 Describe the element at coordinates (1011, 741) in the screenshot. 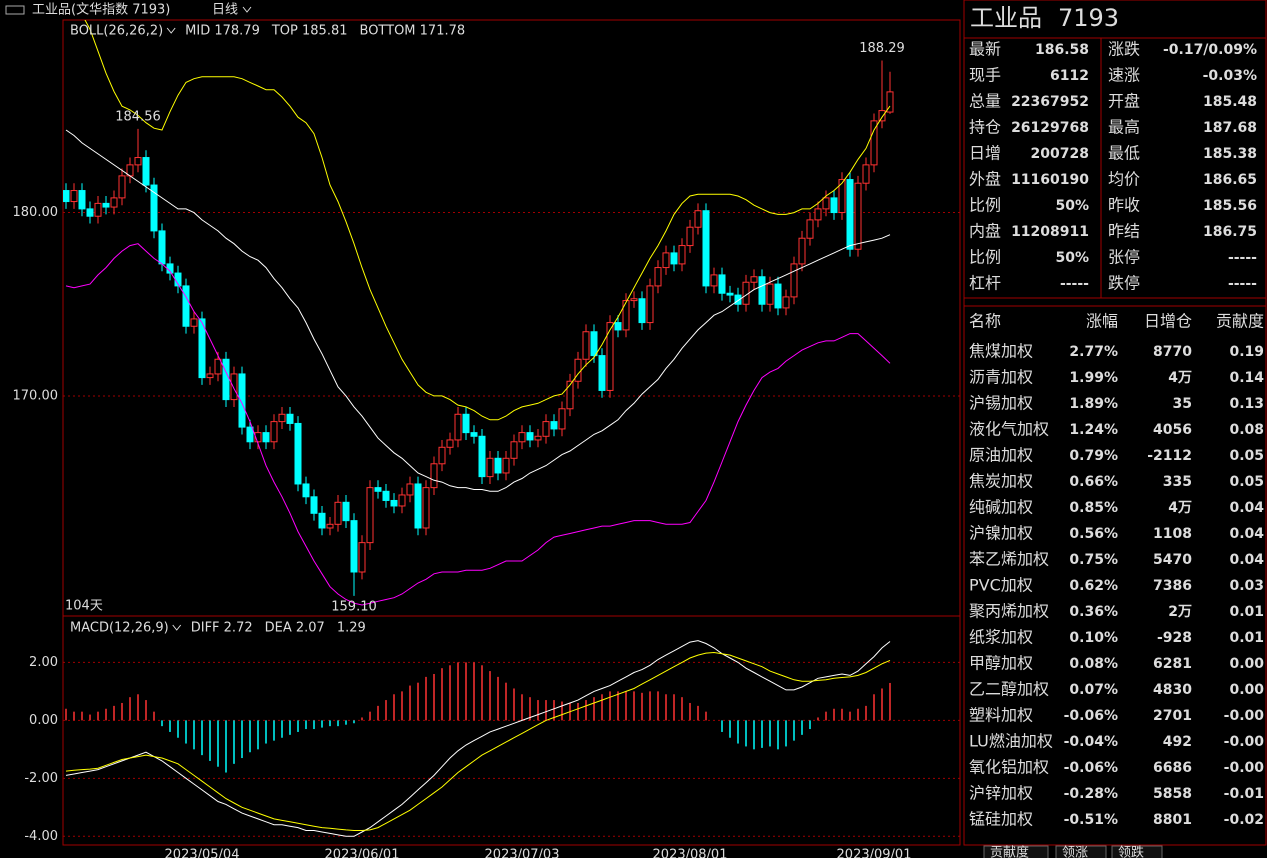

I see `table-cell: LU燃油加权` at that location.